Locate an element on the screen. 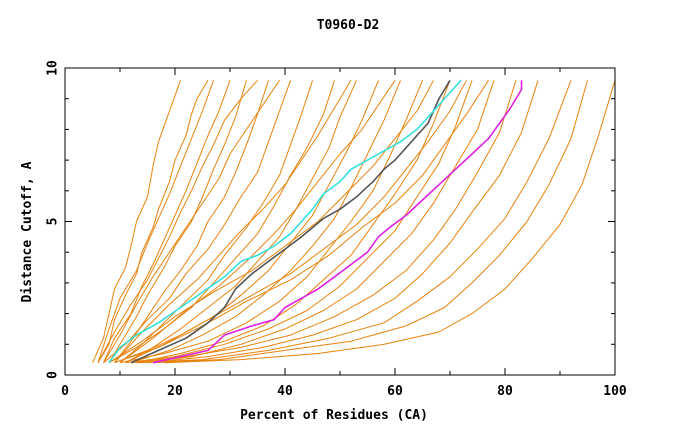 The width and height of the screenshot is (680, 440). x-tick-label: 20 is located at coordinates (175, 391).